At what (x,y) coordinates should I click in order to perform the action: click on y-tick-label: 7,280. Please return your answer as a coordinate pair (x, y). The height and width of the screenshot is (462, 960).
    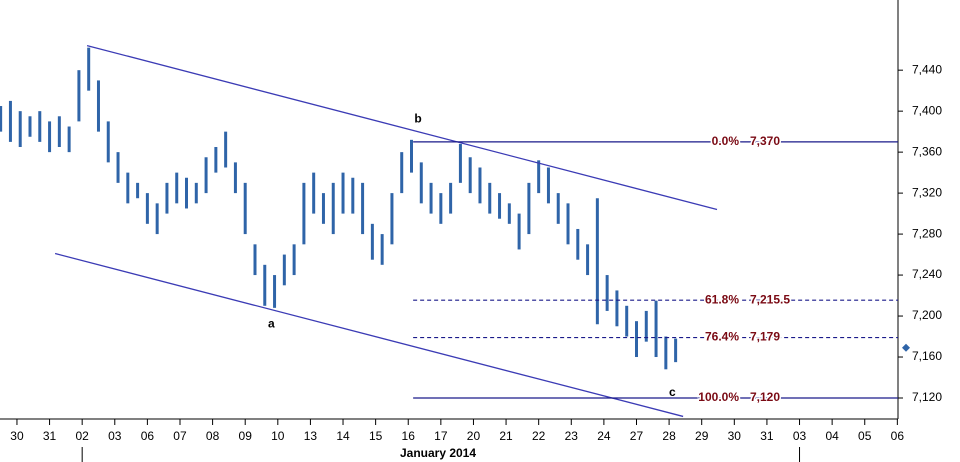
    Looking at the image, I should click on (927, 233).